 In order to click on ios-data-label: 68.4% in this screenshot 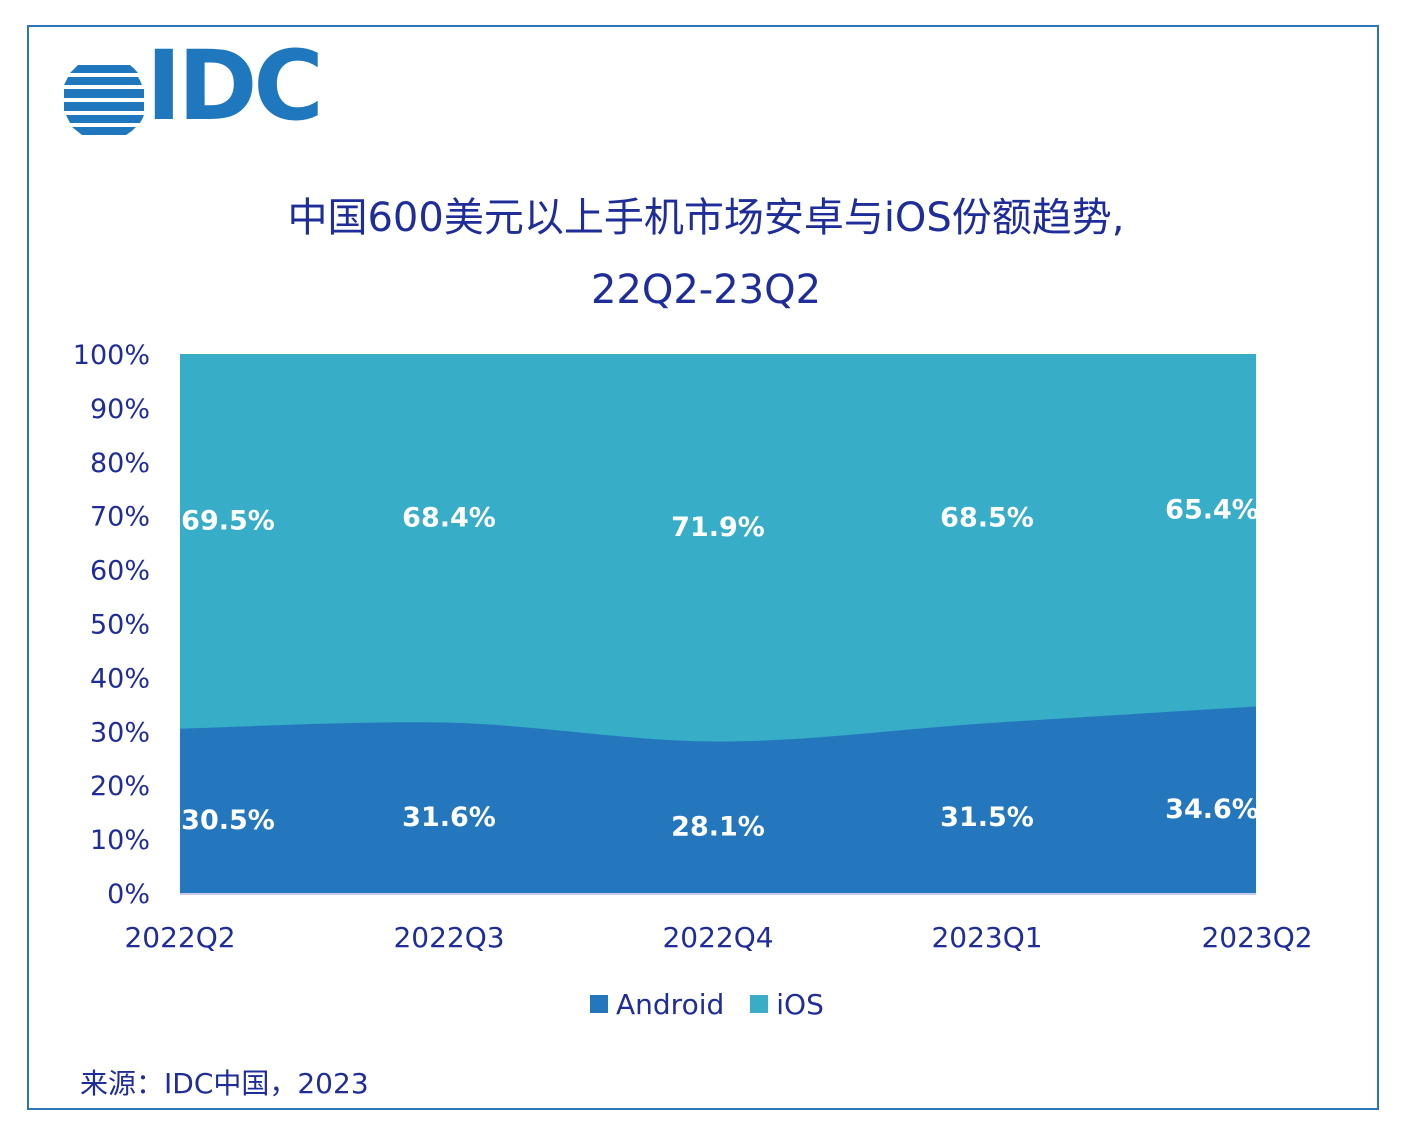, I will do `click(449, 517)`.